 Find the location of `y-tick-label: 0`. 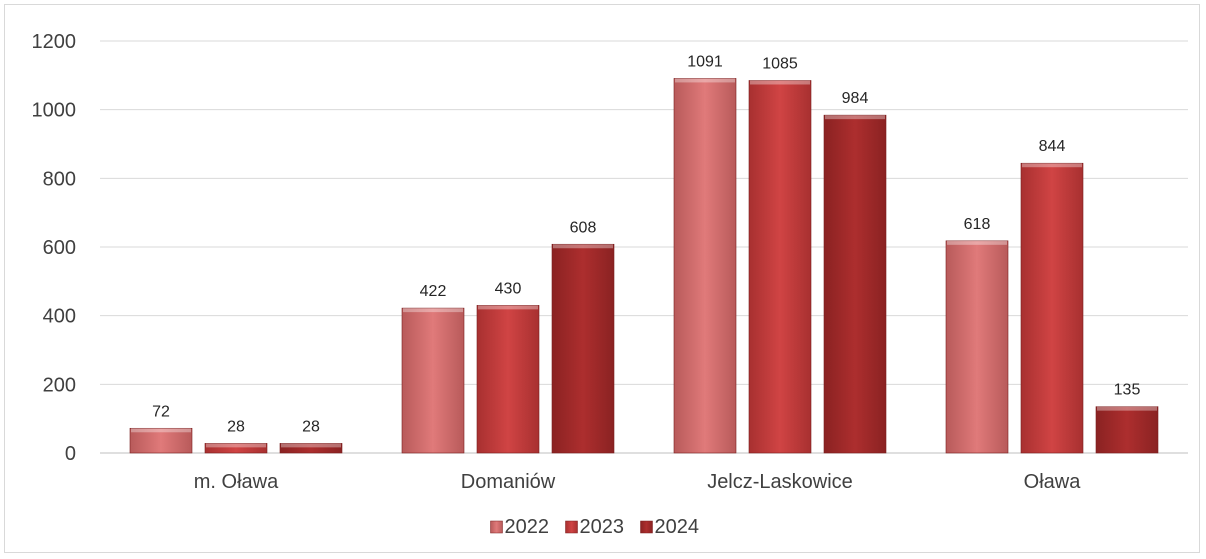

y-tick-label: 0 is located at coordinates (70, 454).